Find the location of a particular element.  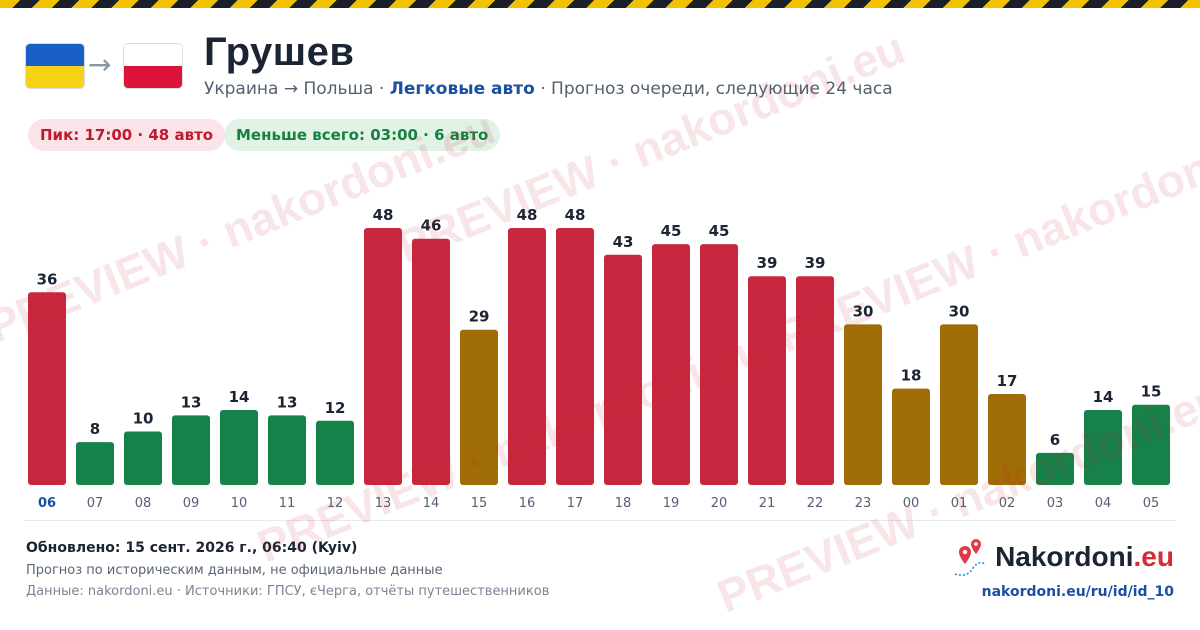

tick-label: 11 is located at coordinates (287, 503).